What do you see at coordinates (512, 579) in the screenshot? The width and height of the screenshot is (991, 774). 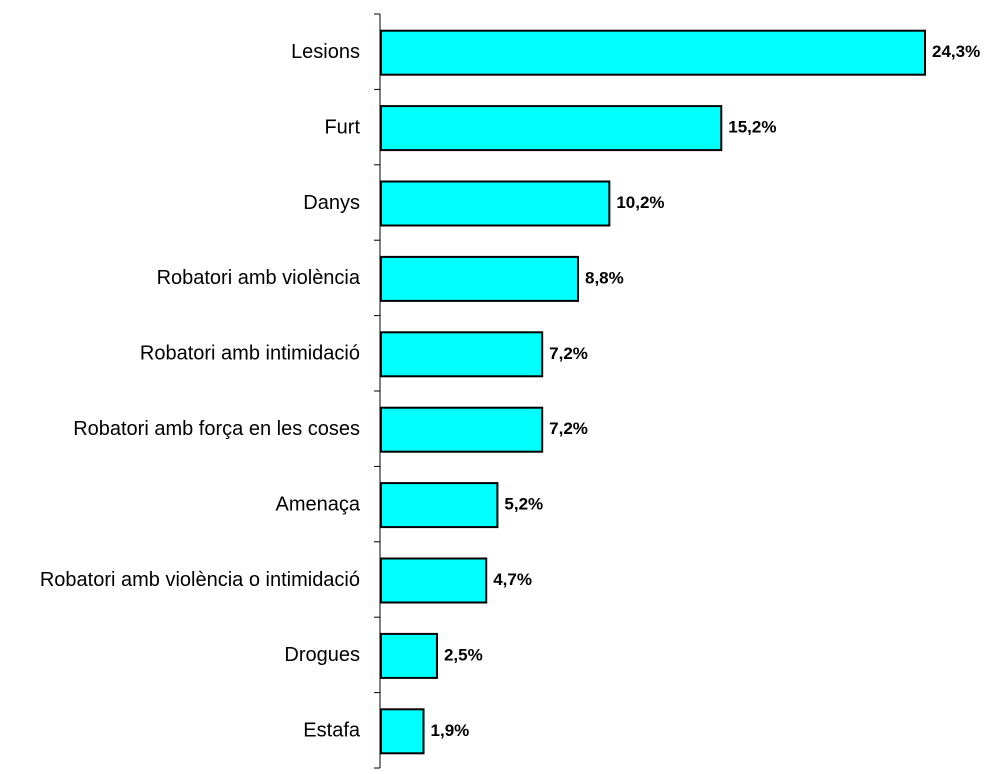 I see `value-label: 4,7%` at bounding box center [512, 579].